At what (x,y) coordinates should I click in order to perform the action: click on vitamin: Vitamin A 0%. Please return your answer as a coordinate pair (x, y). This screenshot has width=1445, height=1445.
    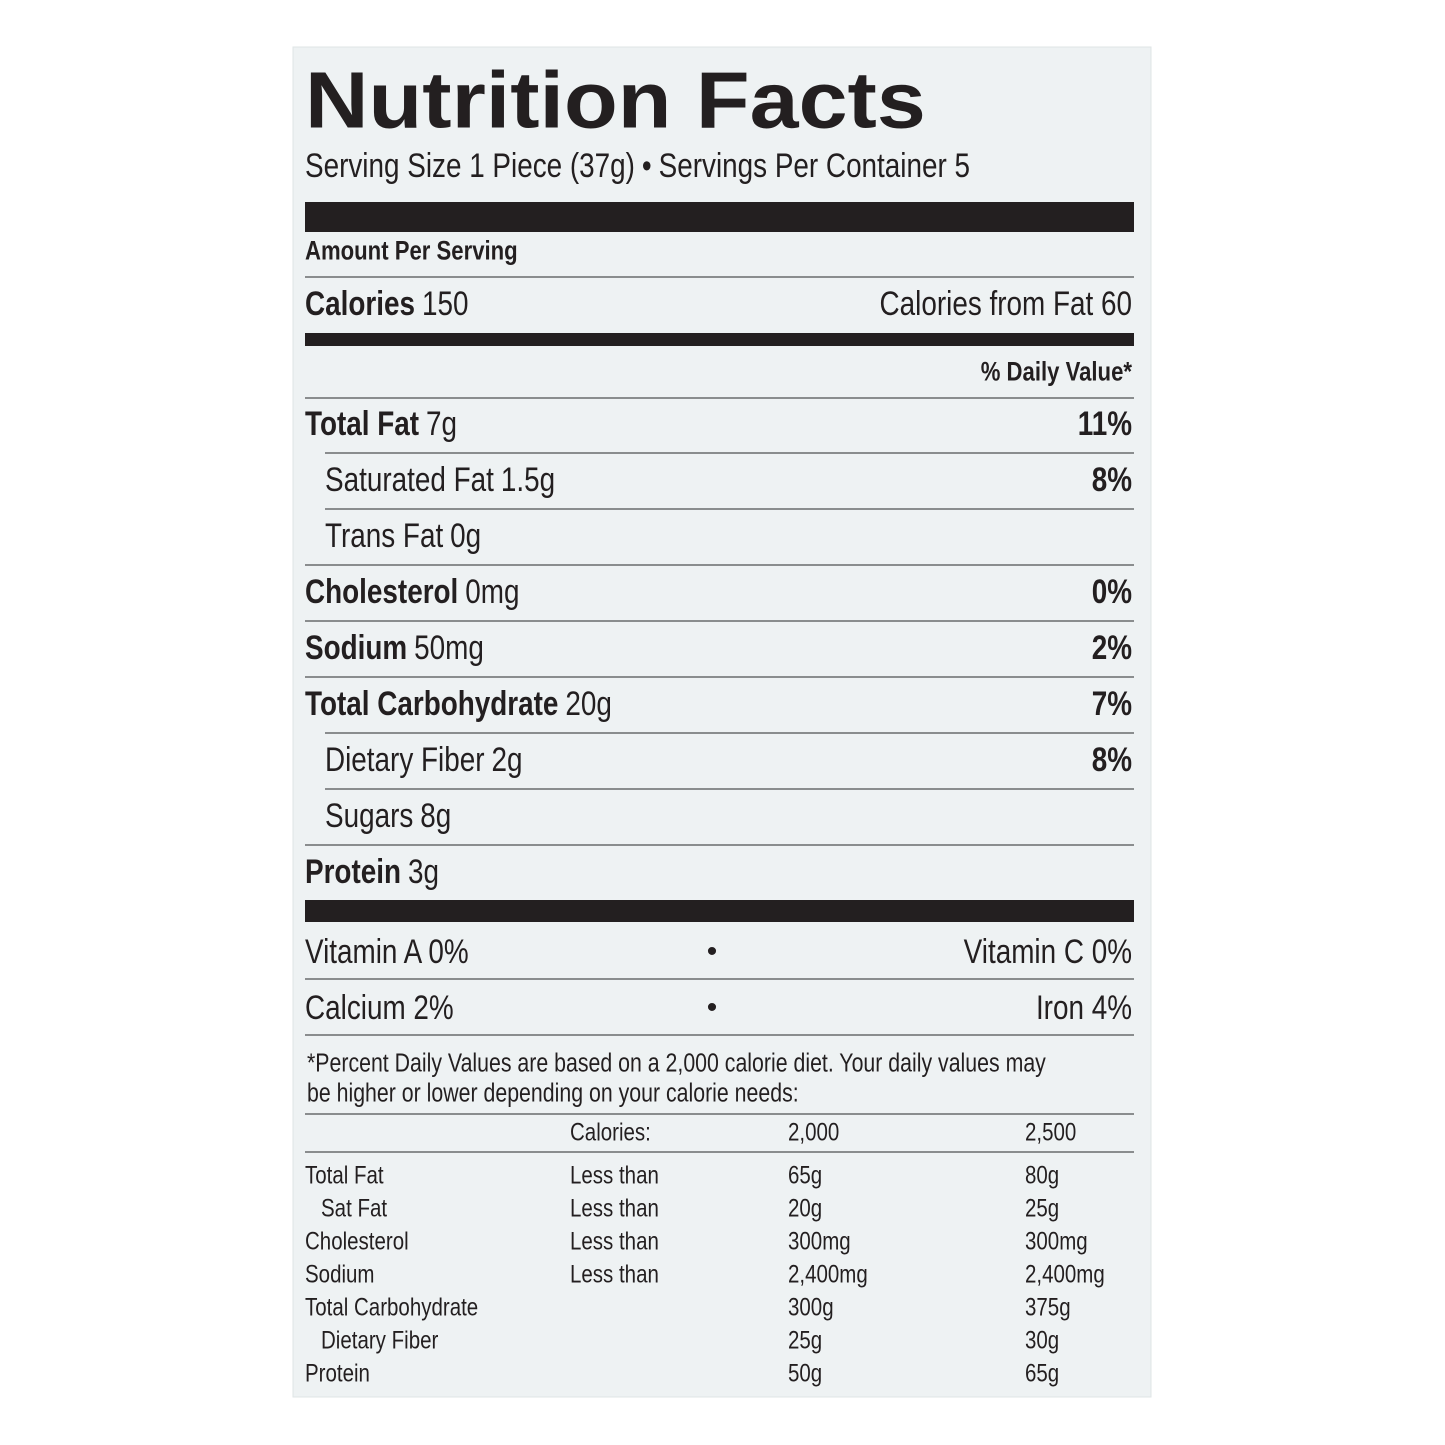
    Looking at the image, I should click on (387, 951).